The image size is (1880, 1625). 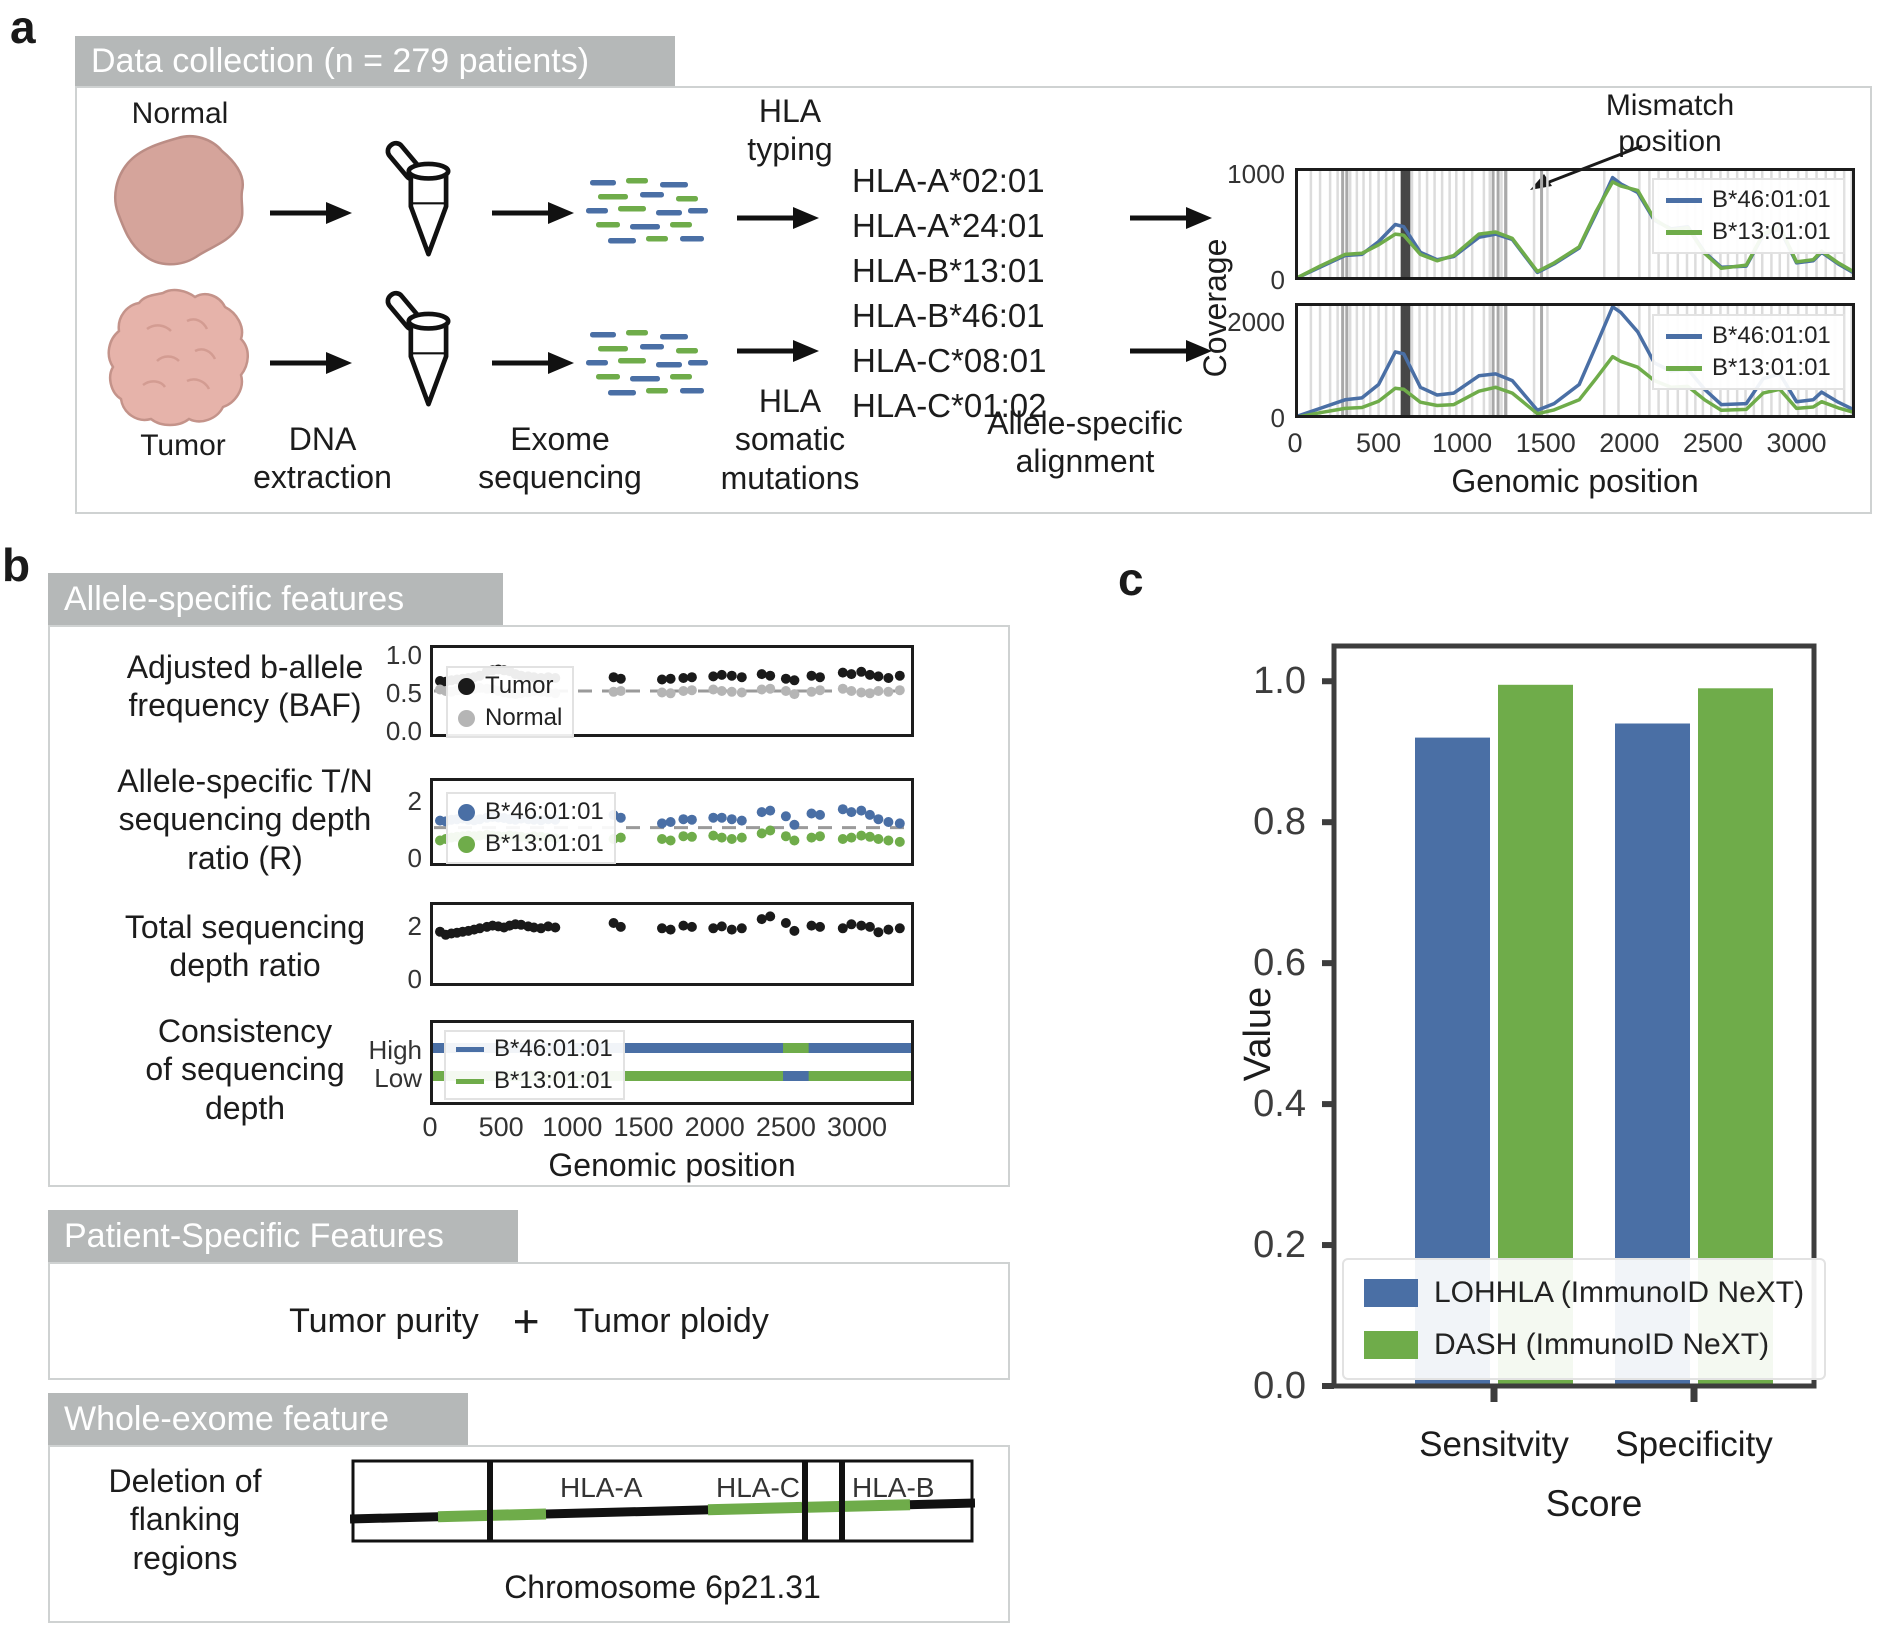 What do you see at coordinates (572, 1127) in the screenshot?
I see `x-tick-label: 1000` at bounding box center [572, 1127].